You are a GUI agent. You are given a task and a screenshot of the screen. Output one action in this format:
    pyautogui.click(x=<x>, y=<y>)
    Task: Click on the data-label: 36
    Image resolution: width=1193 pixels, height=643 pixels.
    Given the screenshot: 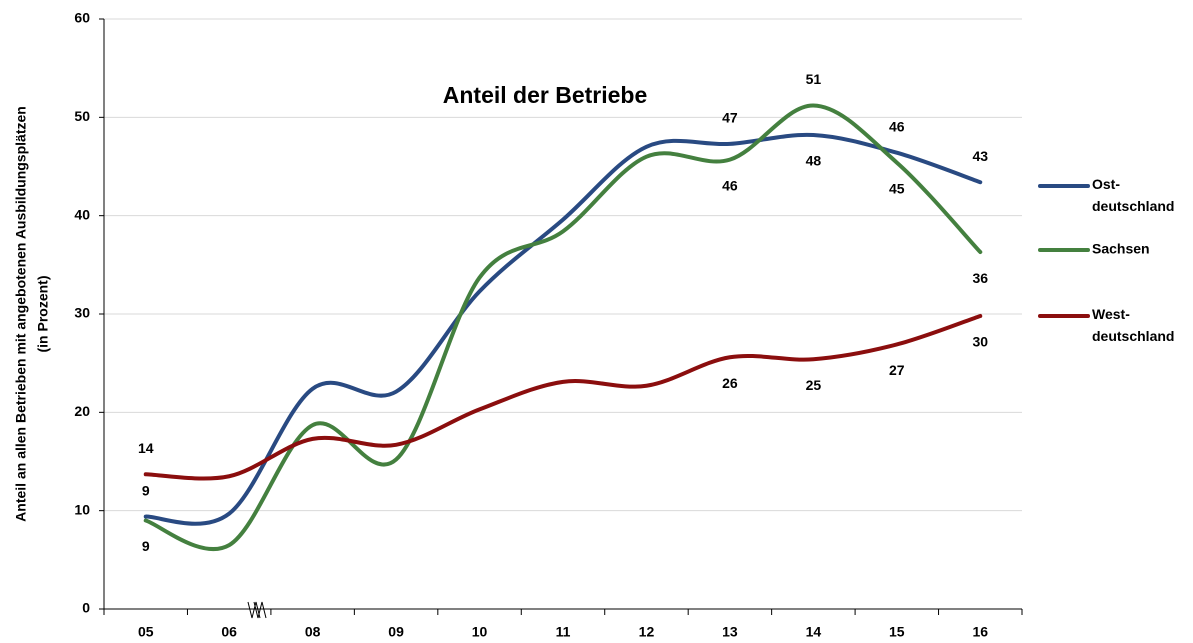 What is the action you would take?
    pyautogui.click(x=980, y=278)
    